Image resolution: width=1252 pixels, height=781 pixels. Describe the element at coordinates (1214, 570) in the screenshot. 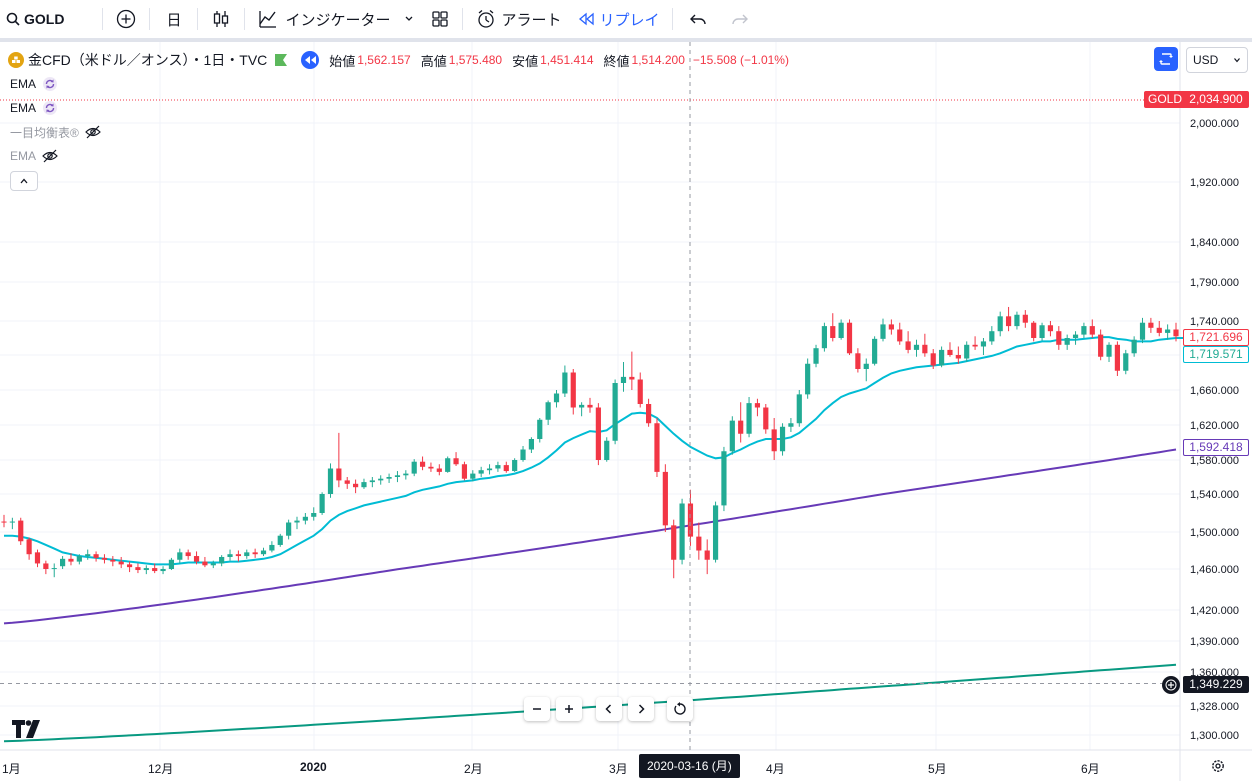

I see `price-tick-label: 1,460.000` at that location.